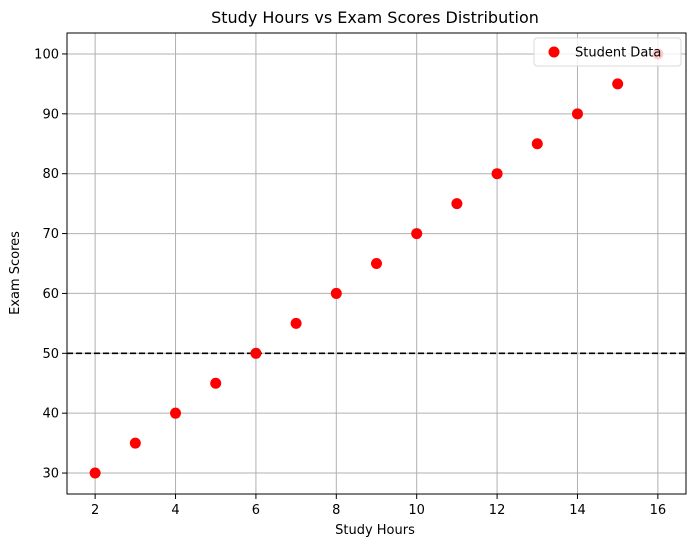 The width and height of the screenshot is (695, 547). What do you see at coordinates (50, 414) in the screenshot?
I see `y-tick-label: 40` at bounding box center [50, 414].